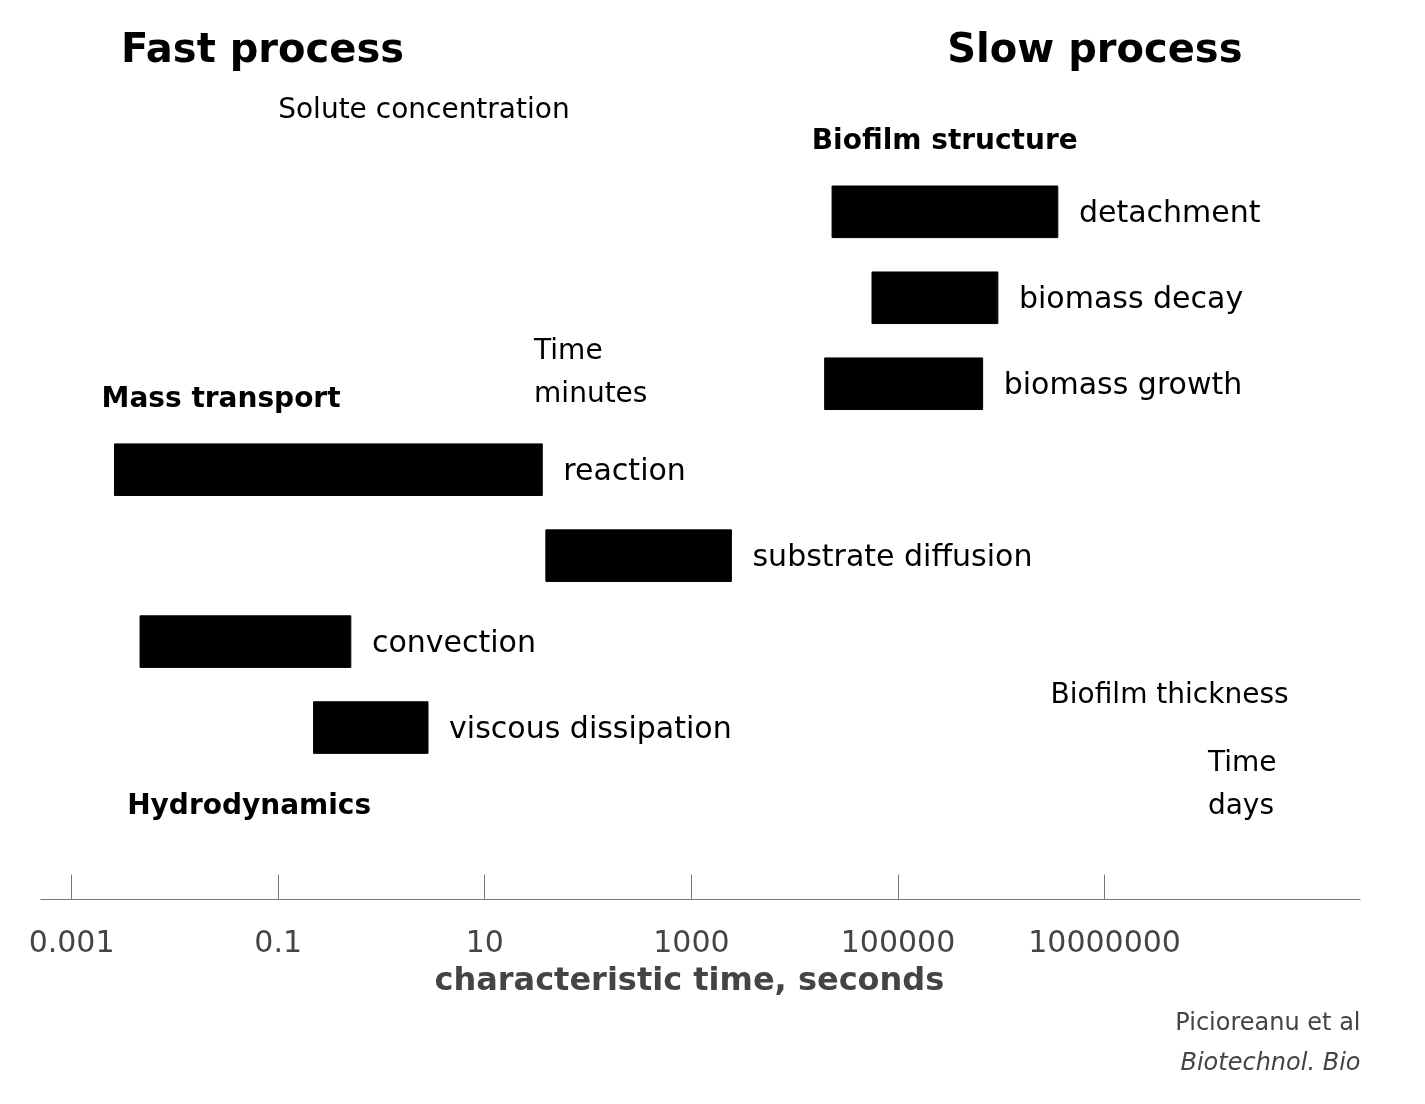 The width and height of the screenshot is (1425, 1104). Describe the element at coordinates (1241, 805) in the screenshot. I see `text: days` at that location.